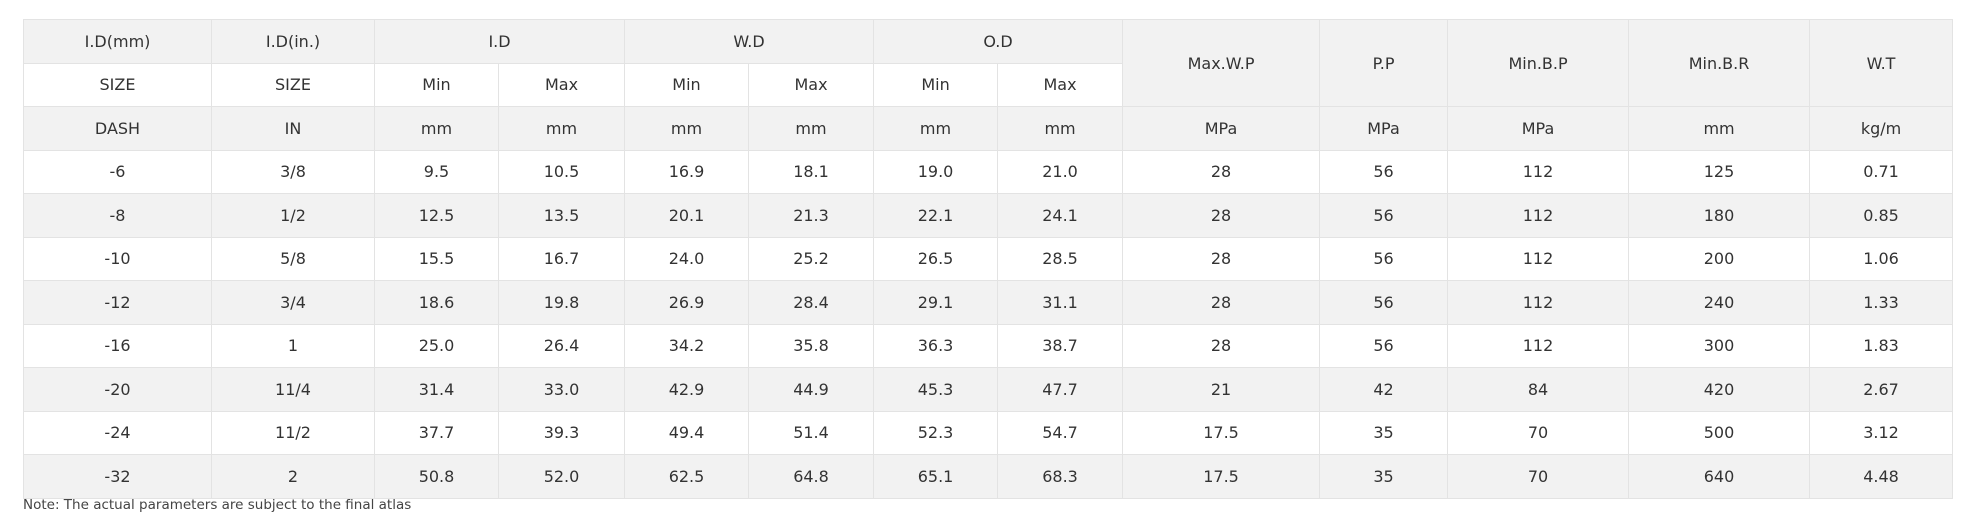 Image resolution: width=1974 pixels, height=519 pixels. What do you see at coordinates (998, 41) in the screenshot?
I see `header-cell: O.D` at bounding box center [998, 41].